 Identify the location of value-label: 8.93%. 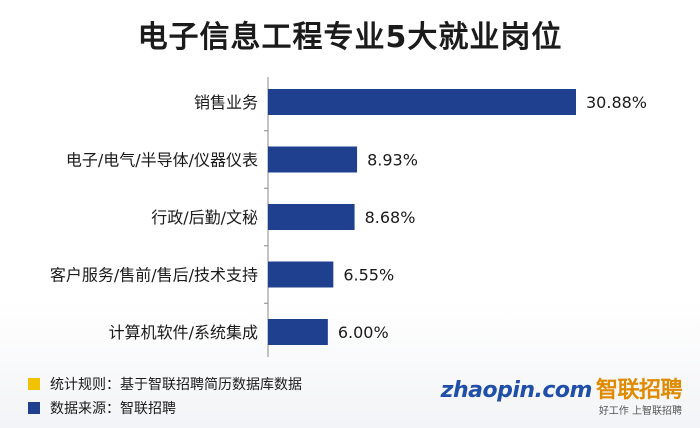
(392, 160).